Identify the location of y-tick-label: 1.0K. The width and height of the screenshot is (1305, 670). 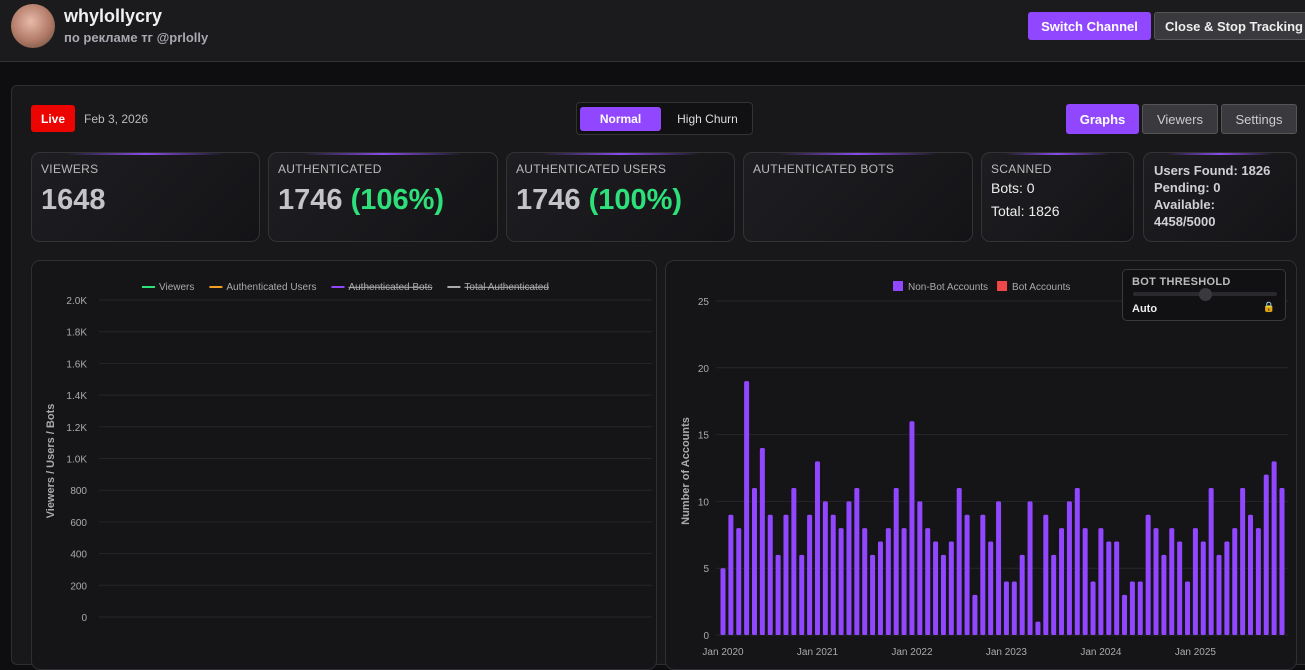
(76, 460).